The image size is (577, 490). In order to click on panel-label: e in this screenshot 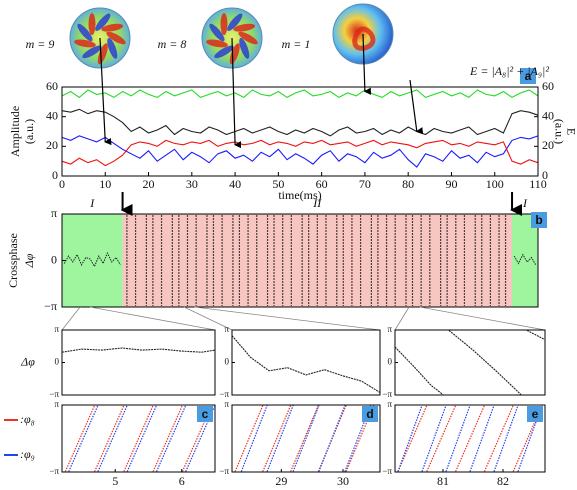, I will do `click(535, 414)`.